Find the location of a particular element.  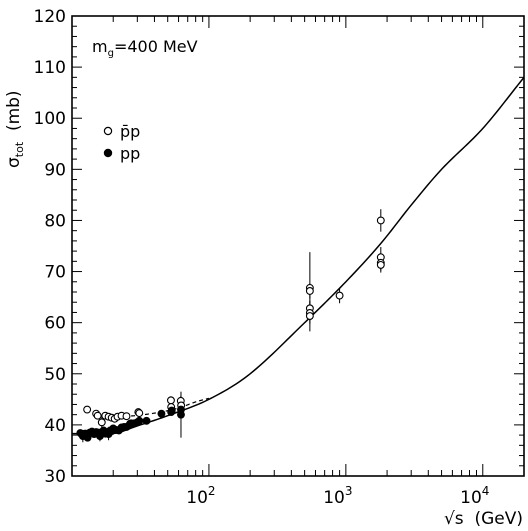

x-tick-label: 10⁴ is located at coordinates (474, 496).